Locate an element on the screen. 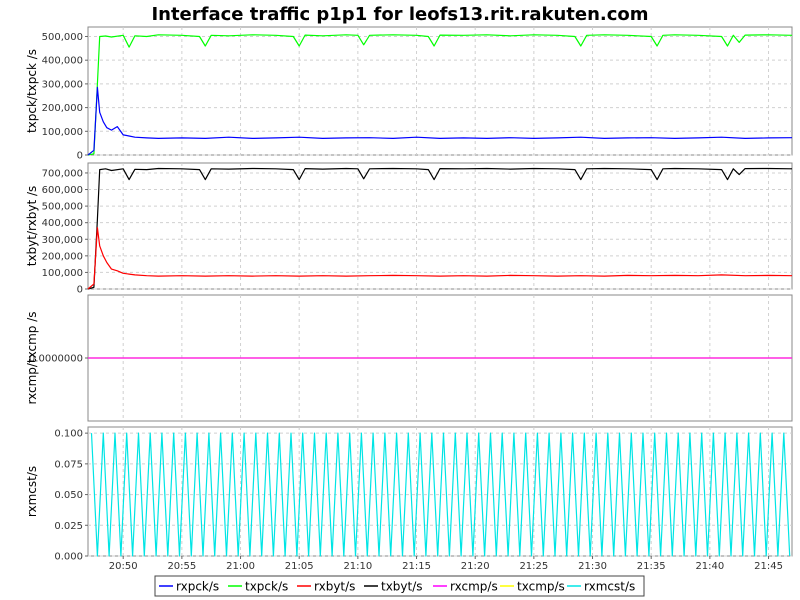 The height and width of the screenshot is (600, 800). x-tick-label: 21:40 is located at coordinates (709, 566).